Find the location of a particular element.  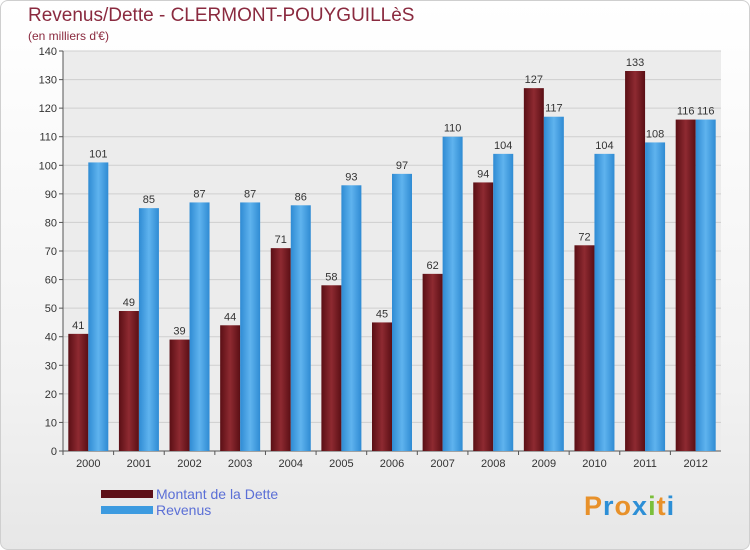

data-label-dette: 39 is located at coordinates (179, 332).